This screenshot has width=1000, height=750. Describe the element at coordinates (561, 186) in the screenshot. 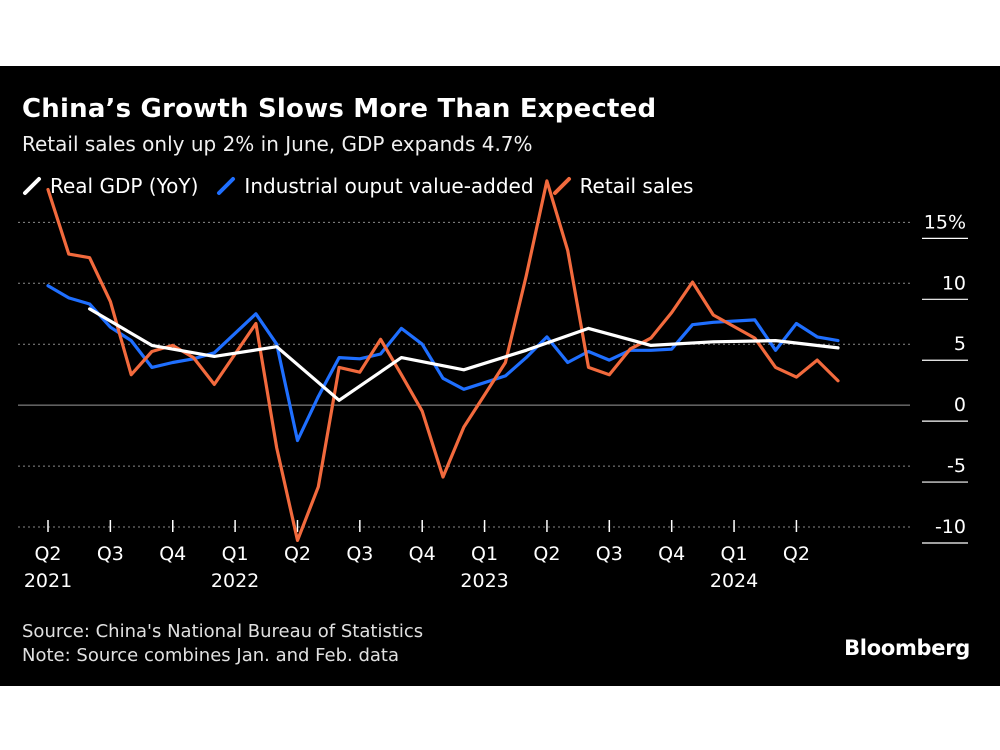

I see `legend-swatch-retail` at that location.